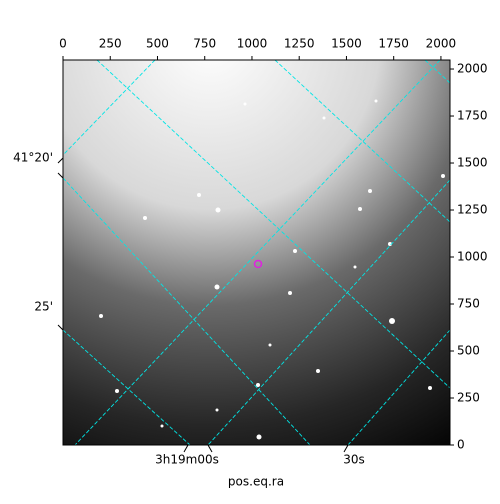  Describe the element at coordinates (157, 44) in the screenshot. I see `x-tick-label: 500` at that location.